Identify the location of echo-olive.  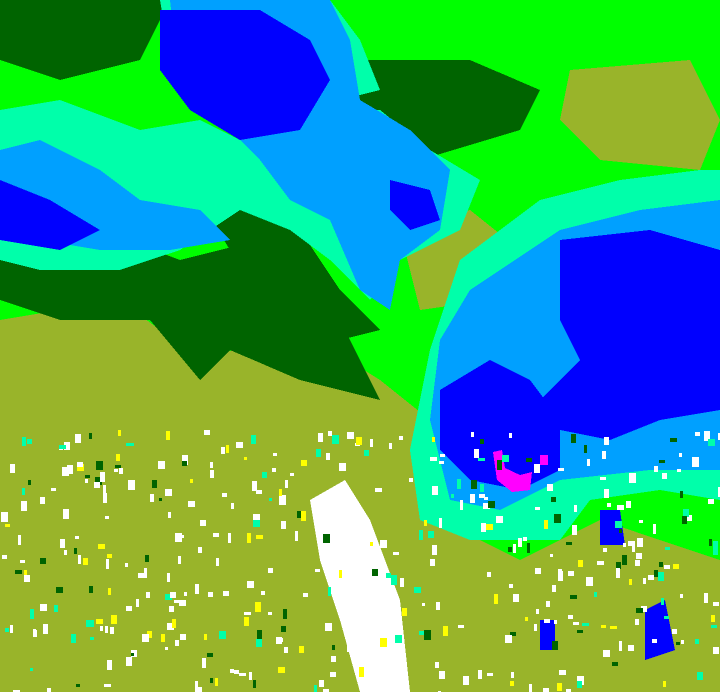
(640, 115).